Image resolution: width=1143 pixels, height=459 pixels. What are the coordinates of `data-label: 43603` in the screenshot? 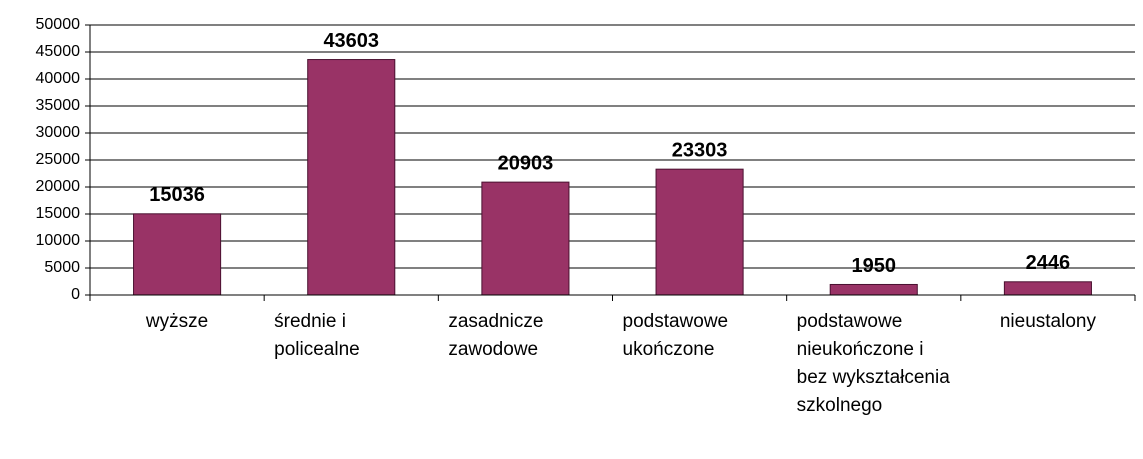 It's located at (351, 41).